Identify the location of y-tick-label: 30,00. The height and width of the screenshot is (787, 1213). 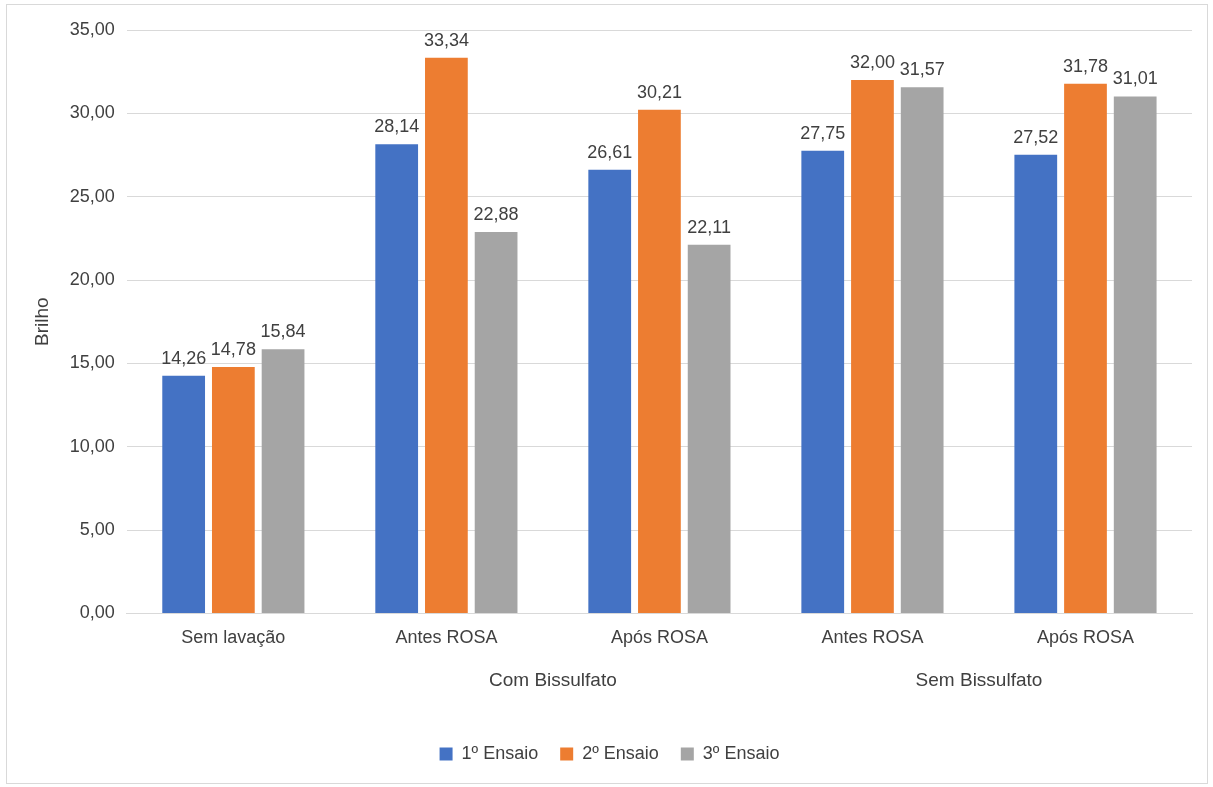
(92, 112).